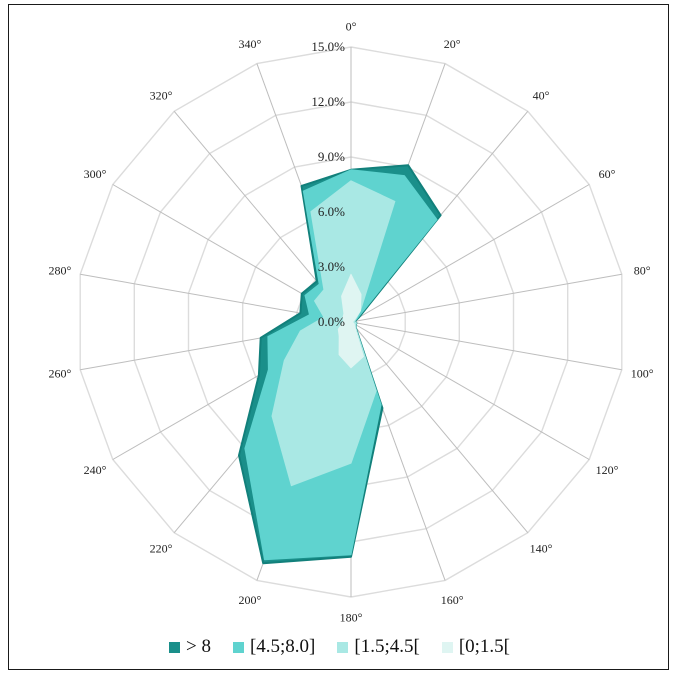 The width and height of the screenshot is (679, 675). I want to click on direction-label-15: 300°, so click(95, 174).